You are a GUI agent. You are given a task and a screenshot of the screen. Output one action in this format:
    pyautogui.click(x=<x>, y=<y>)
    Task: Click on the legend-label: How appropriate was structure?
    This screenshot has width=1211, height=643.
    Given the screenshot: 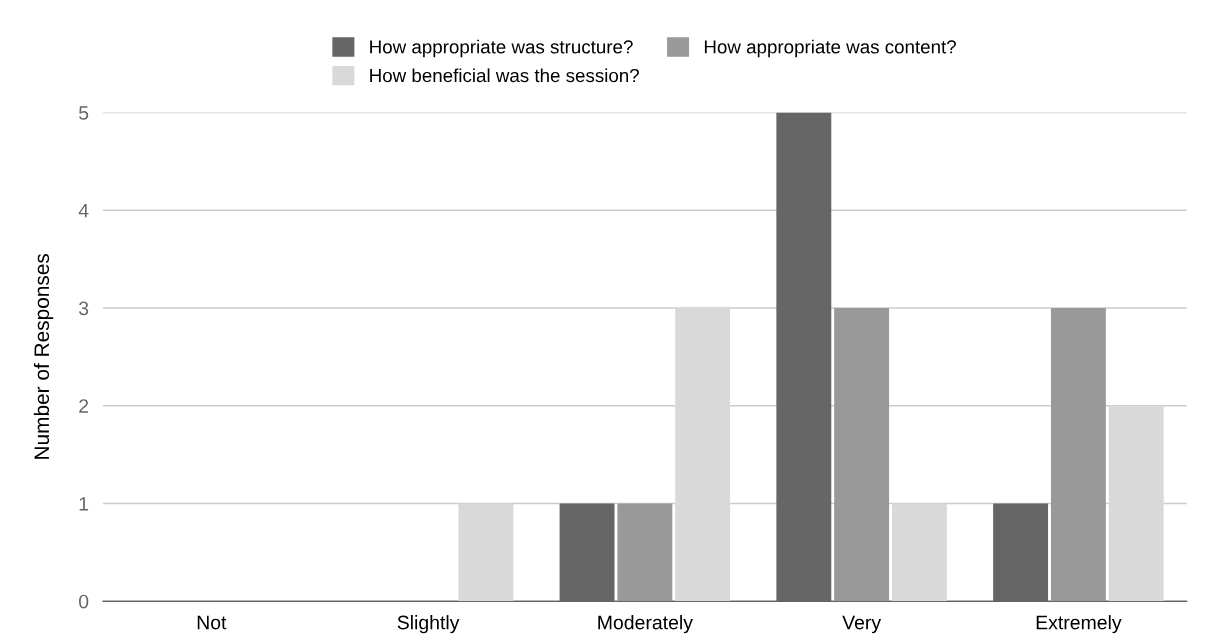 What is the action you would take?
    pyautogui.click(x=501, y=48)
    